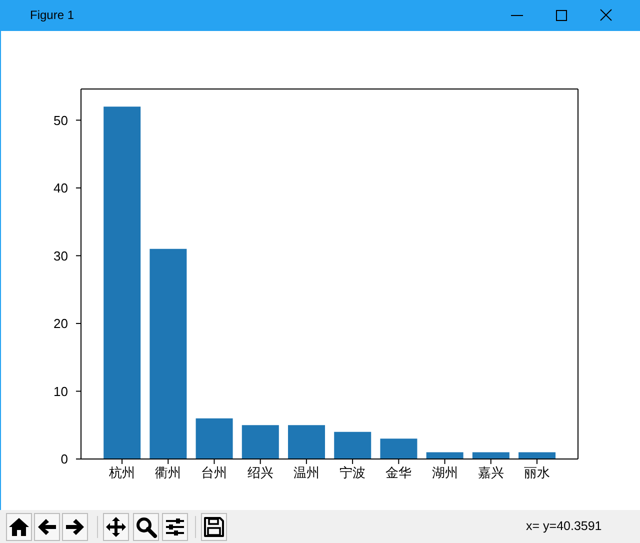 This screenshot has width=640, height=543. What do you see at coordinates (537, 472) in the screenshot?
I see `x-tick-label: 丽水` at bounding box center [537, 472].